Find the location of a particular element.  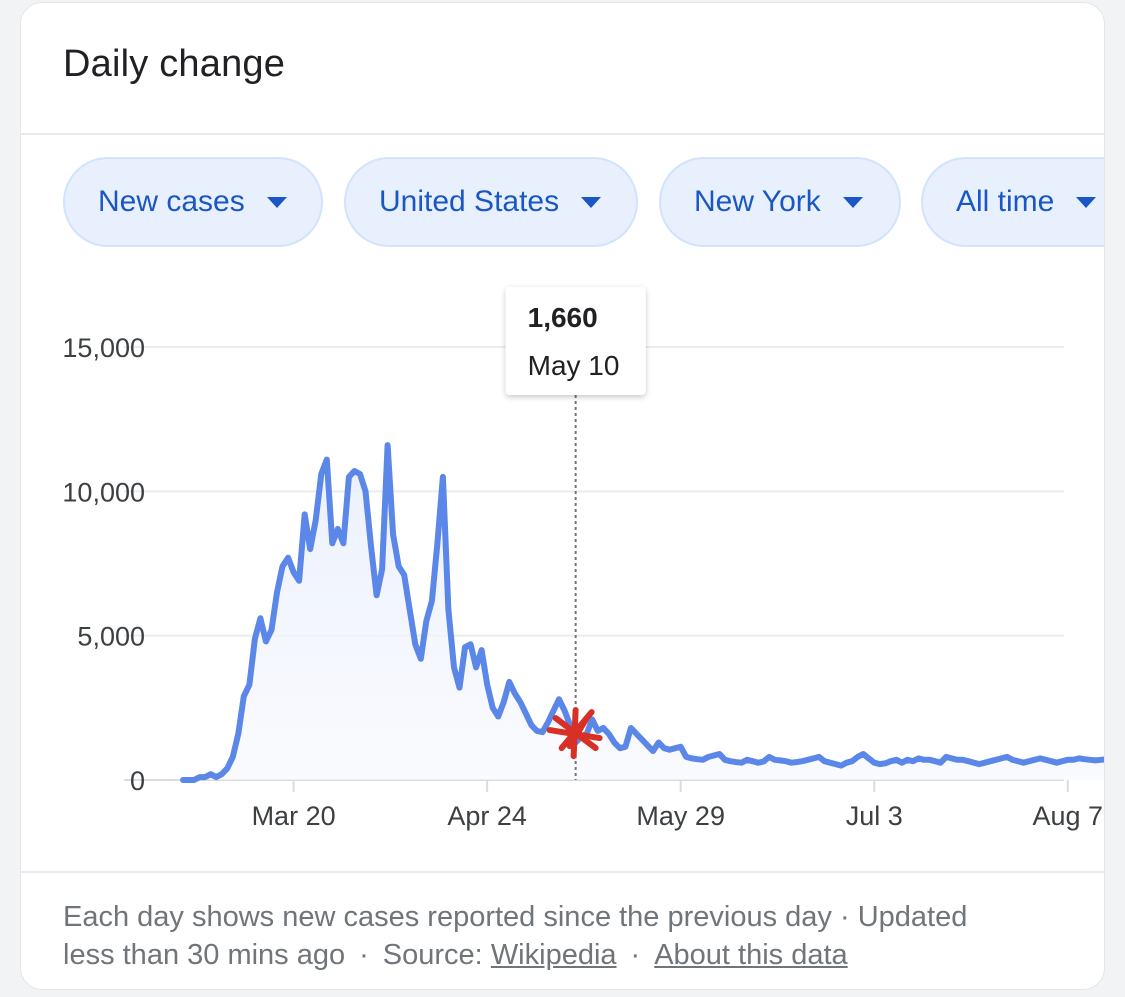

highlight-marker is located at coordinates (574, 733).